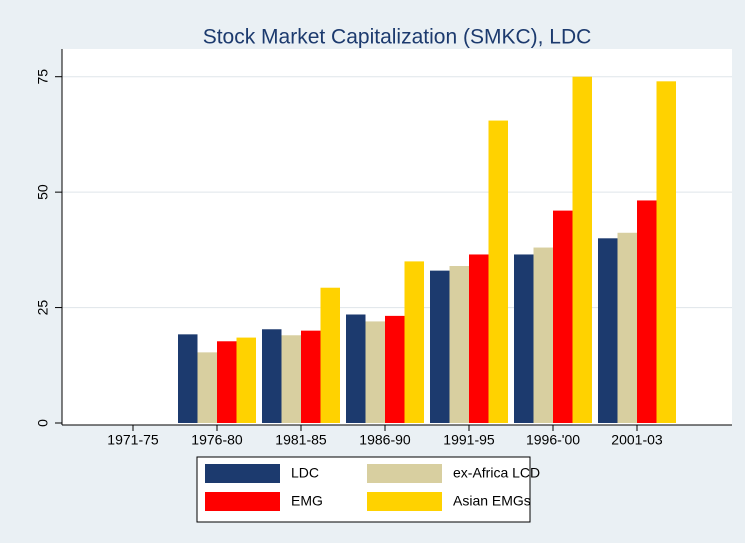  What do you see at coordinates (43, 308) in the screenshot?
I see `y-tick-label: 25` at bounding box center [43, 308].